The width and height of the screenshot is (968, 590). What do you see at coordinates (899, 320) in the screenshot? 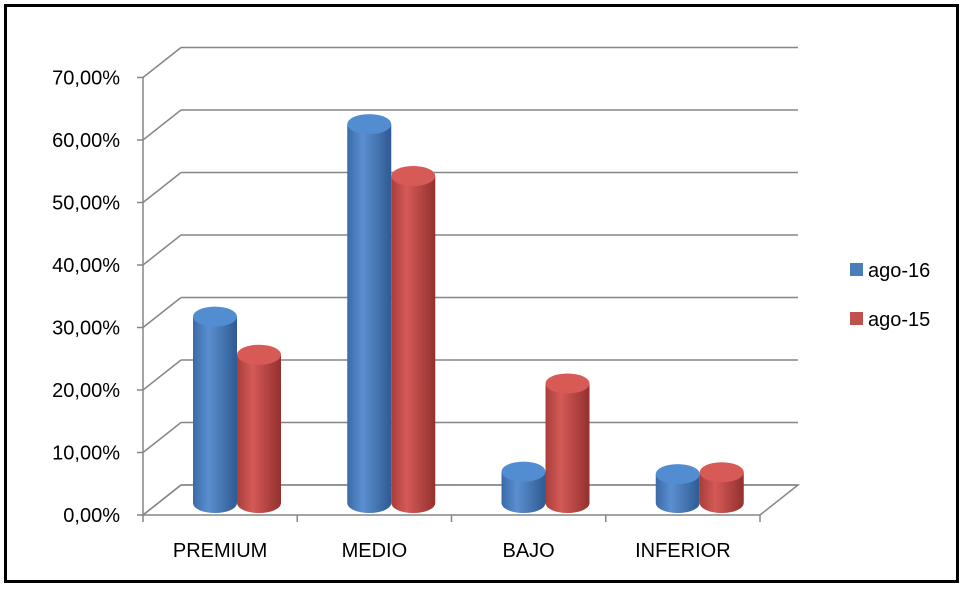
I see `legend-label: ago-15` at bounding box center [899, 320].